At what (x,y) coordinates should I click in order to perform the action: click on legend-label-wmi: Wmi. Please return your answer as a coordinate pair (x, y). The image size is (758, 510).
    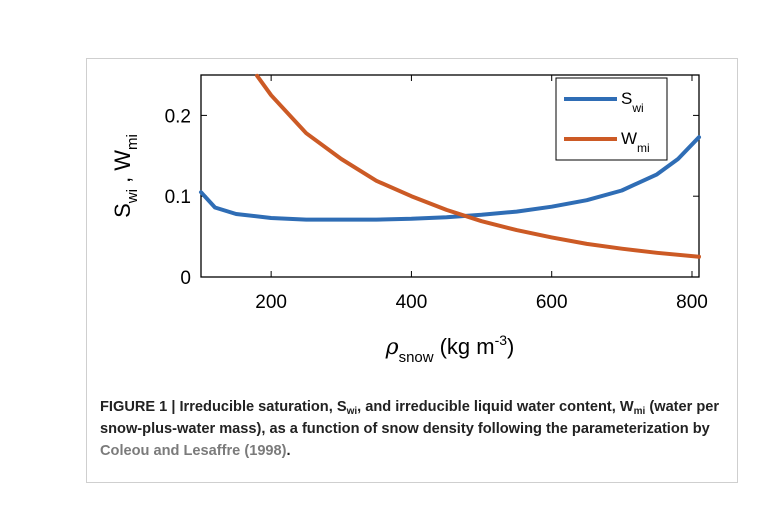
    Looking at the image, I should click on (635, 142).